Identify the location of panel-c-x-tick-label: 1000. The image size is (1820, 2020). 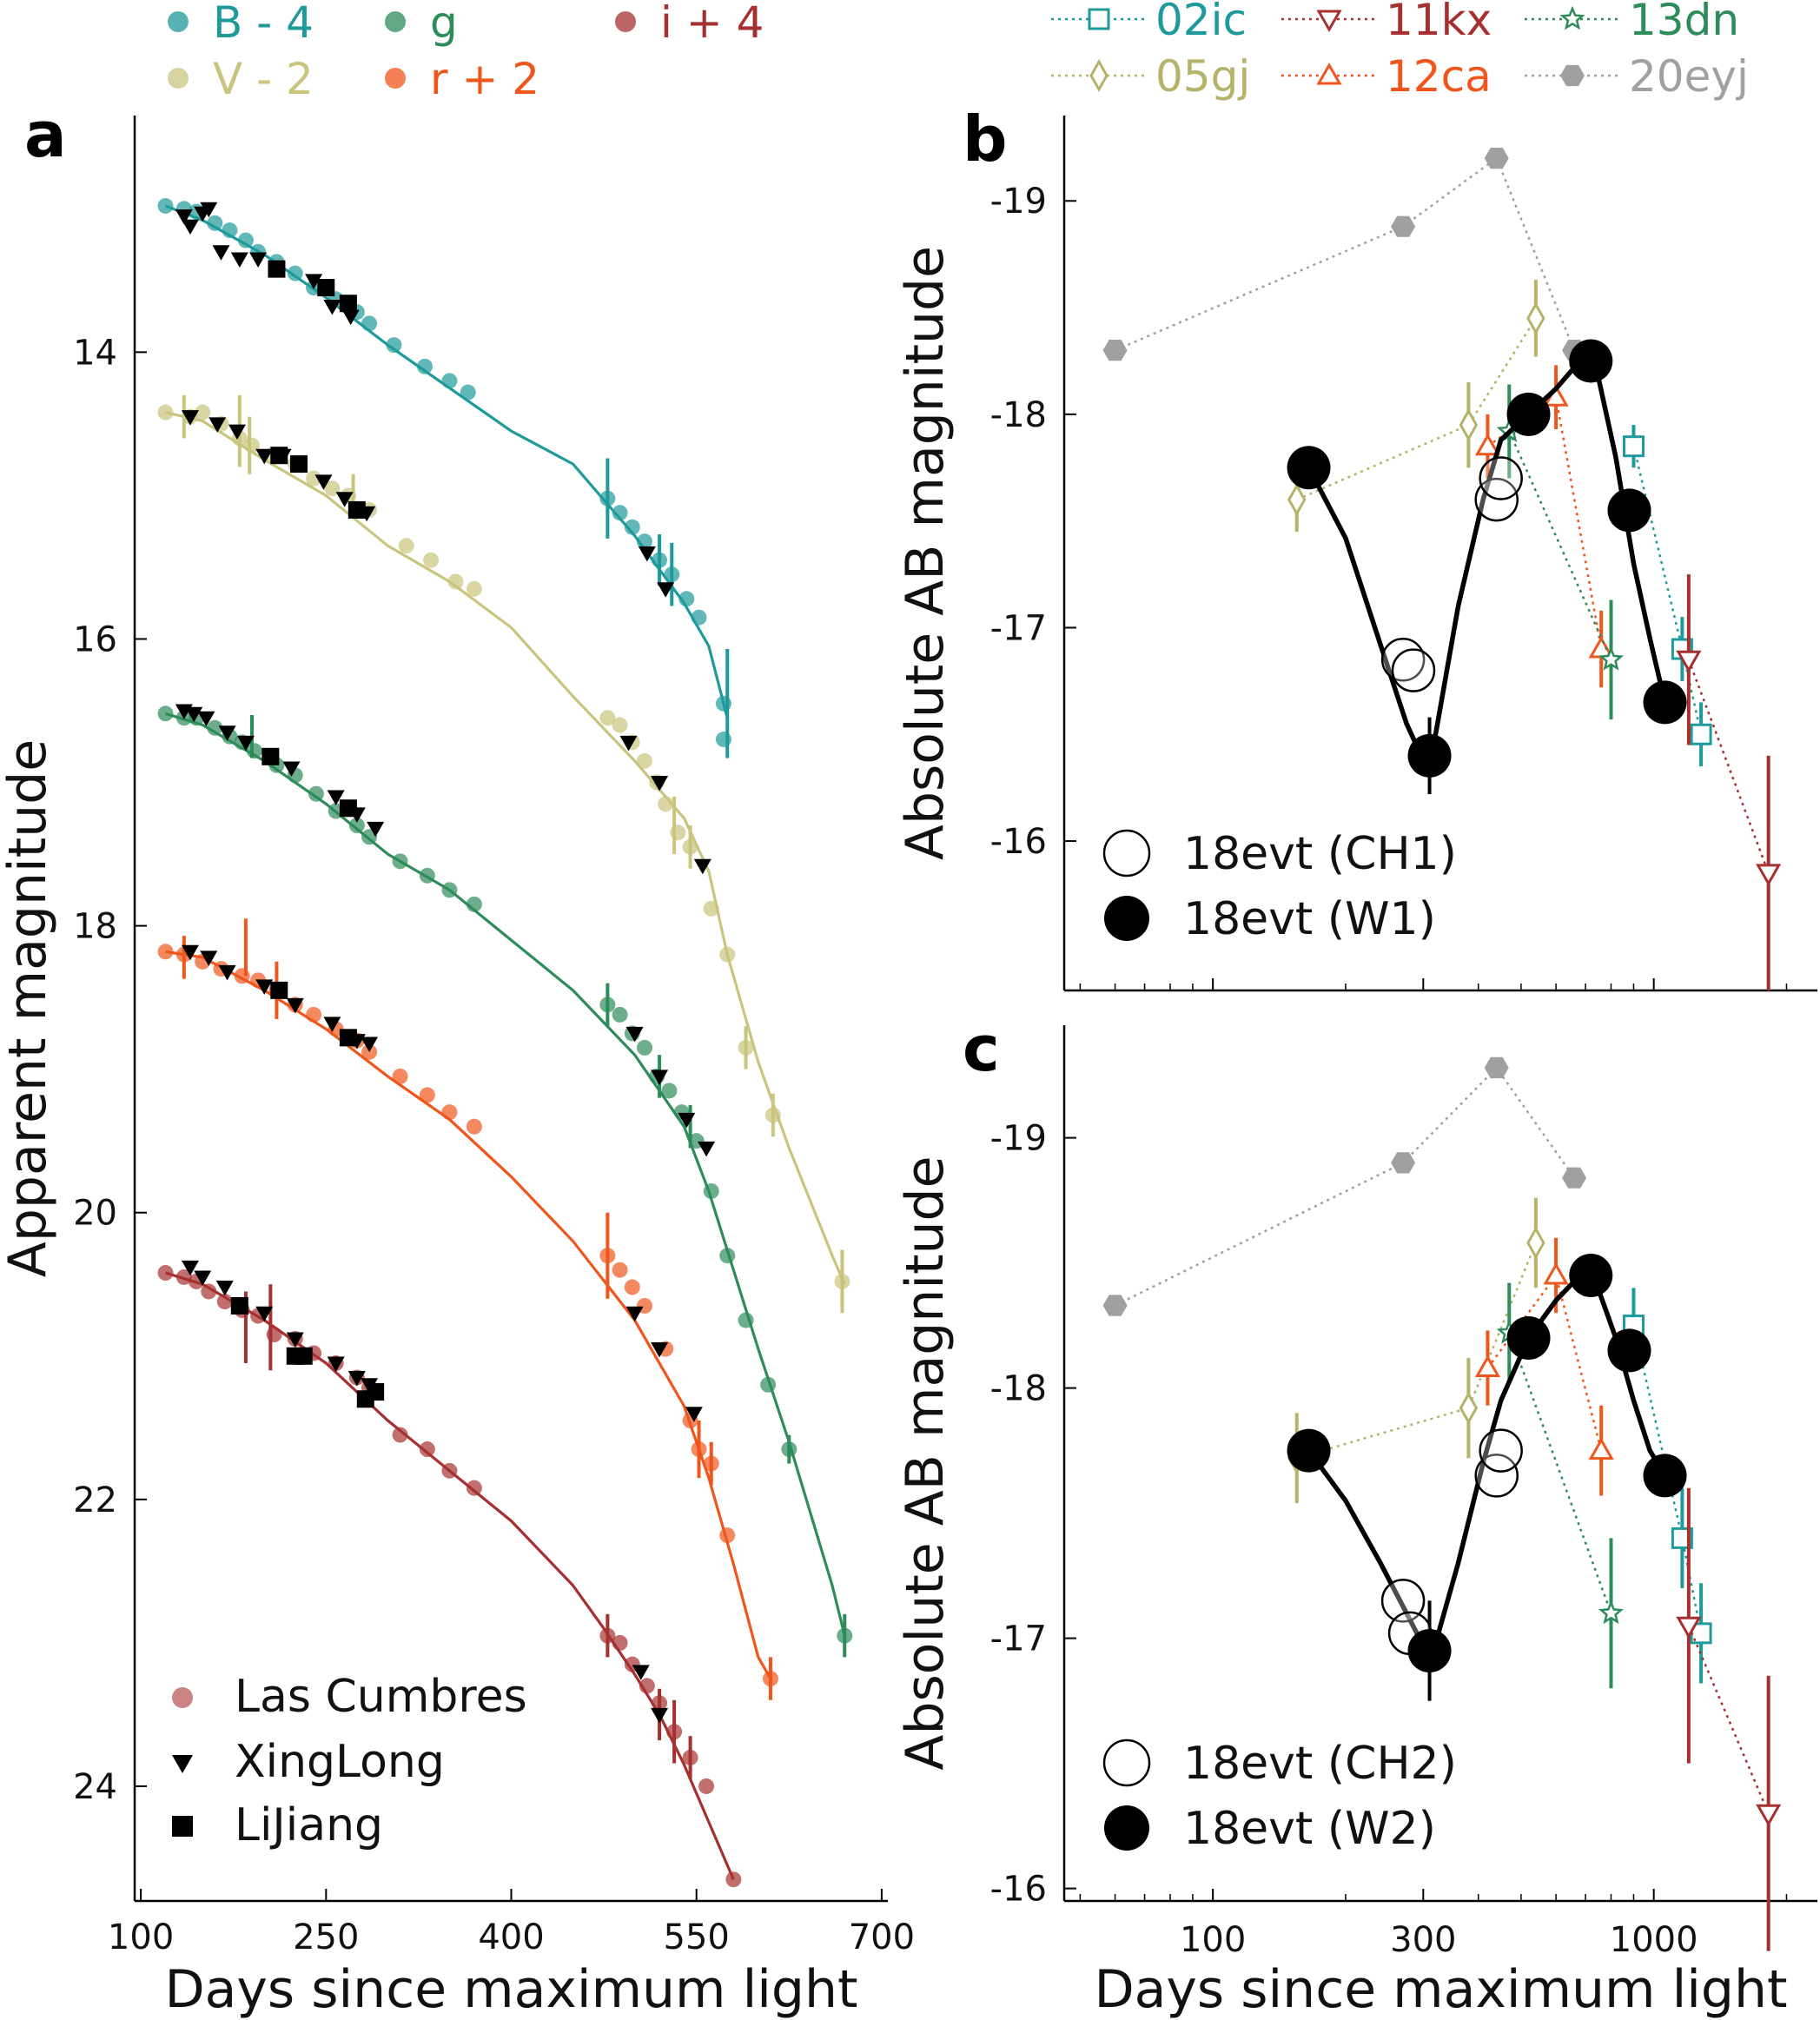
(1654, 1940).